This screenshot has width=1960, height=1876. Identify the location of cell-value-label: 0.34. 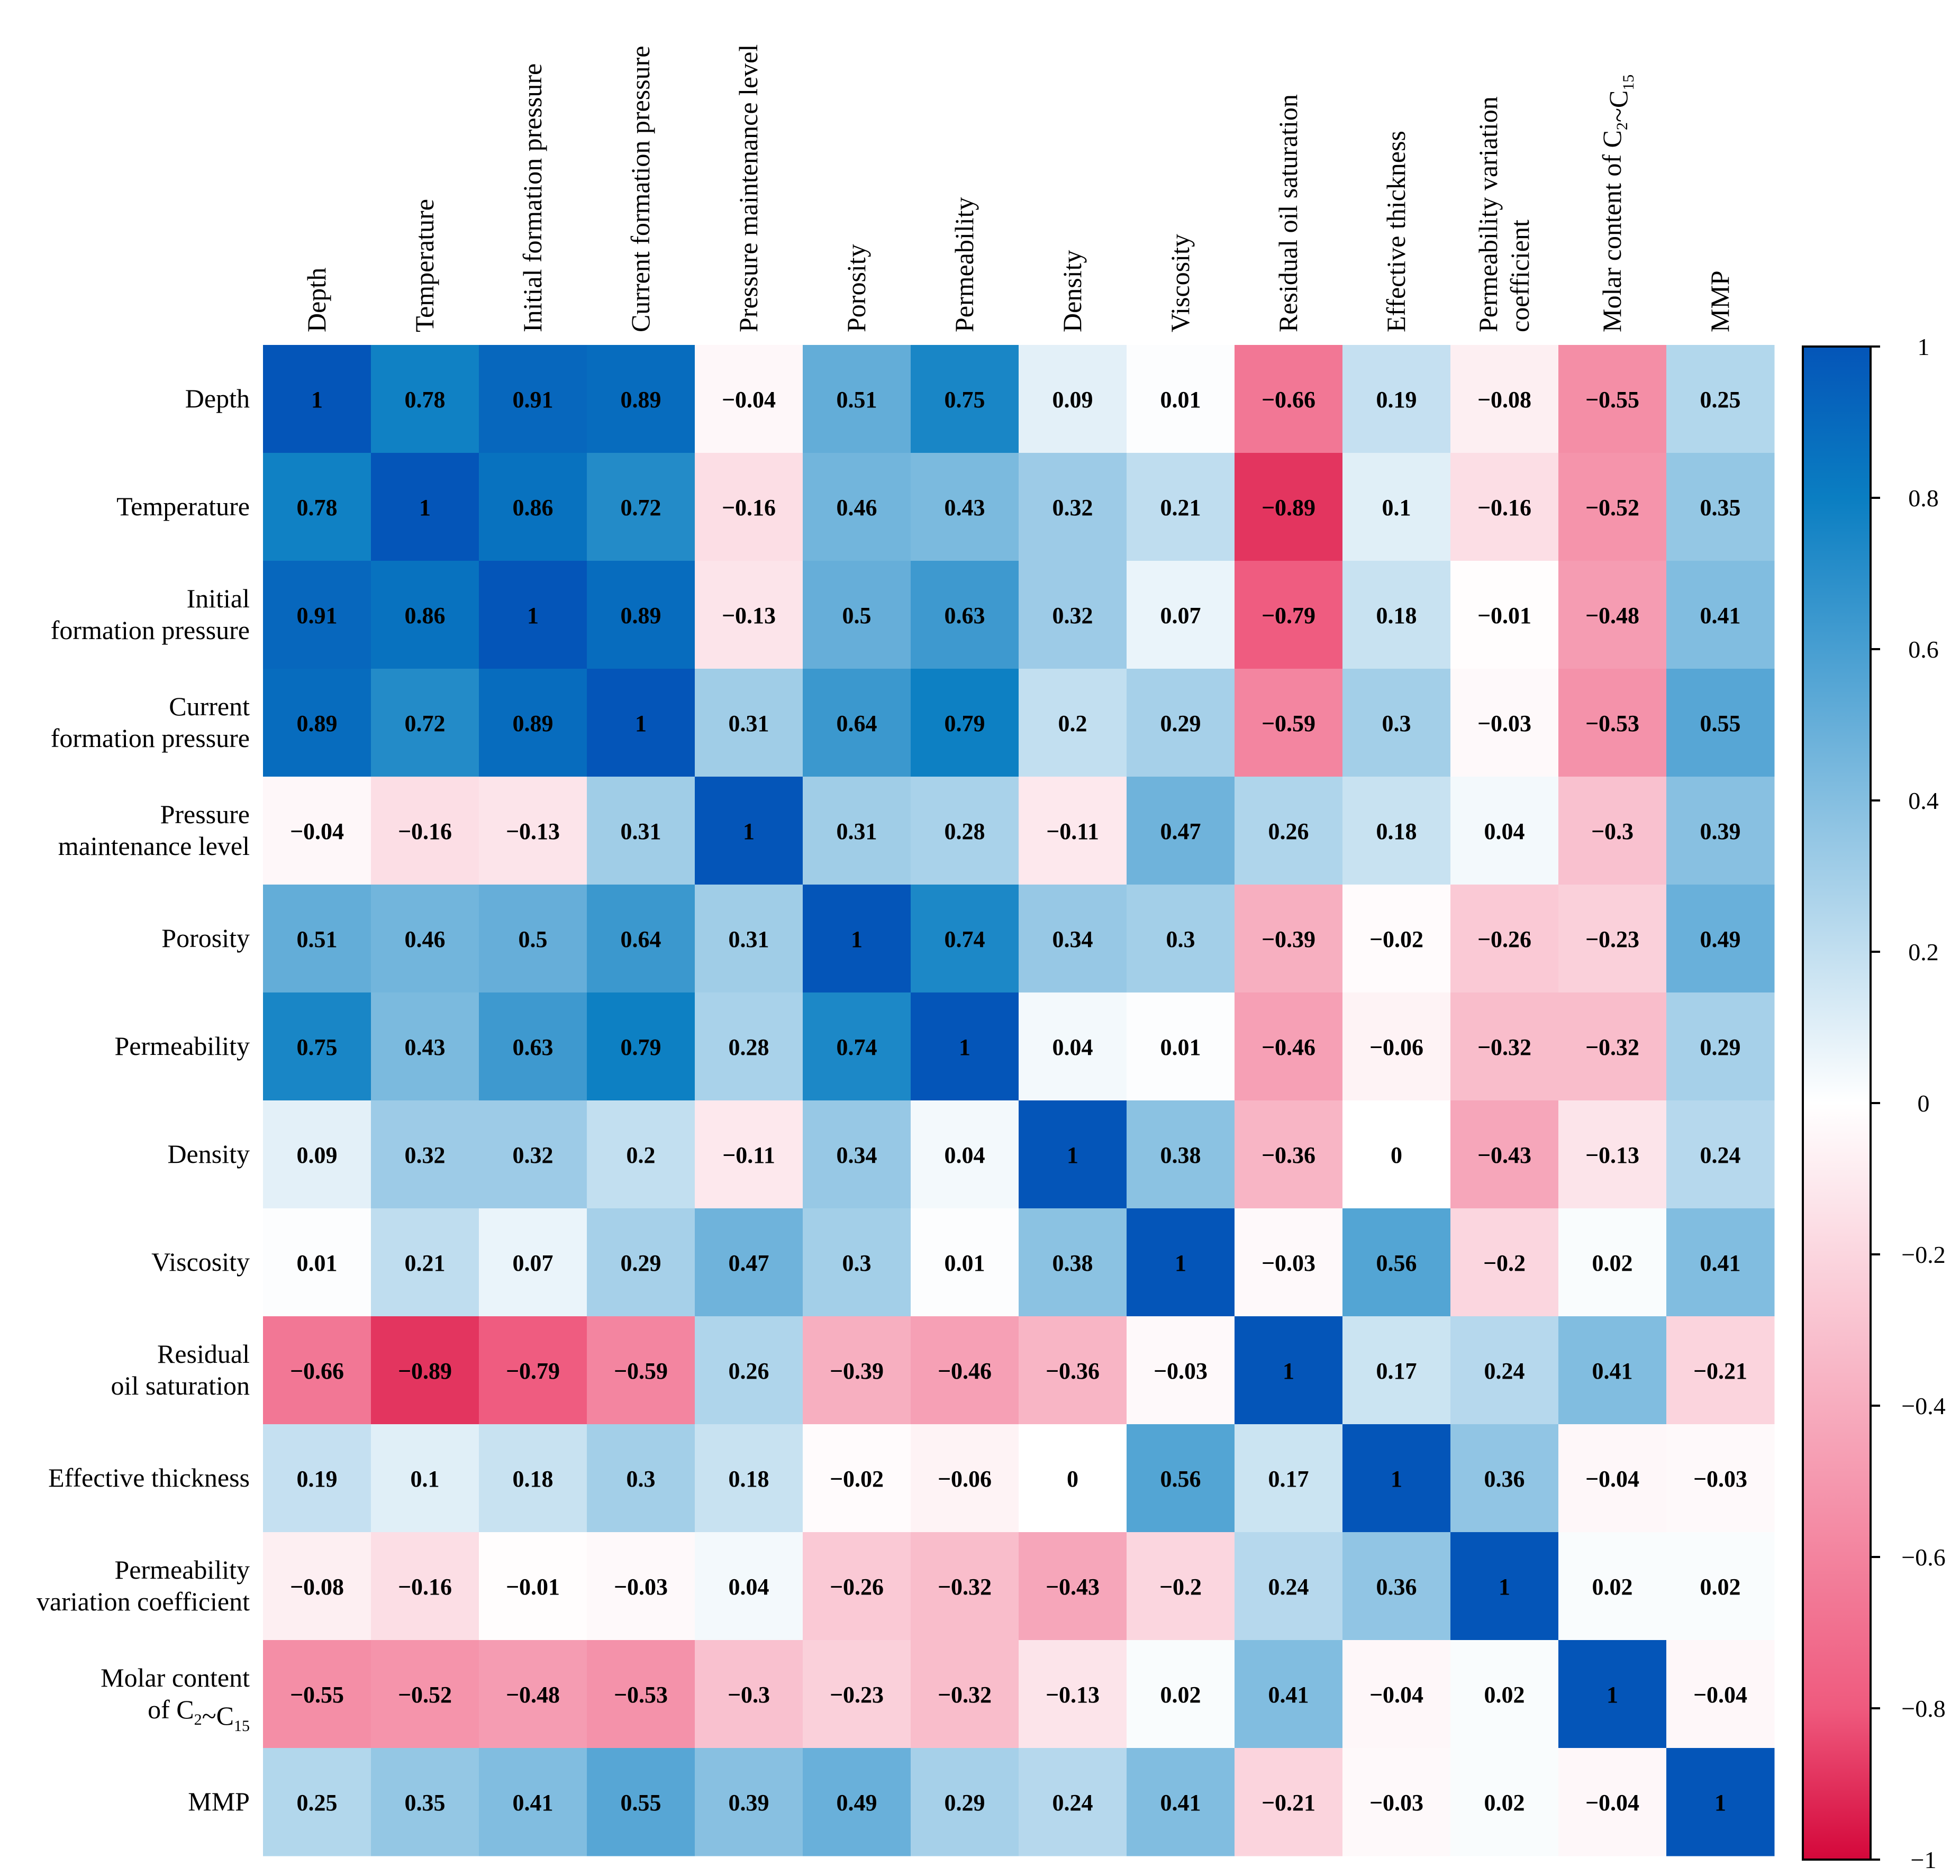
(1072, 939).